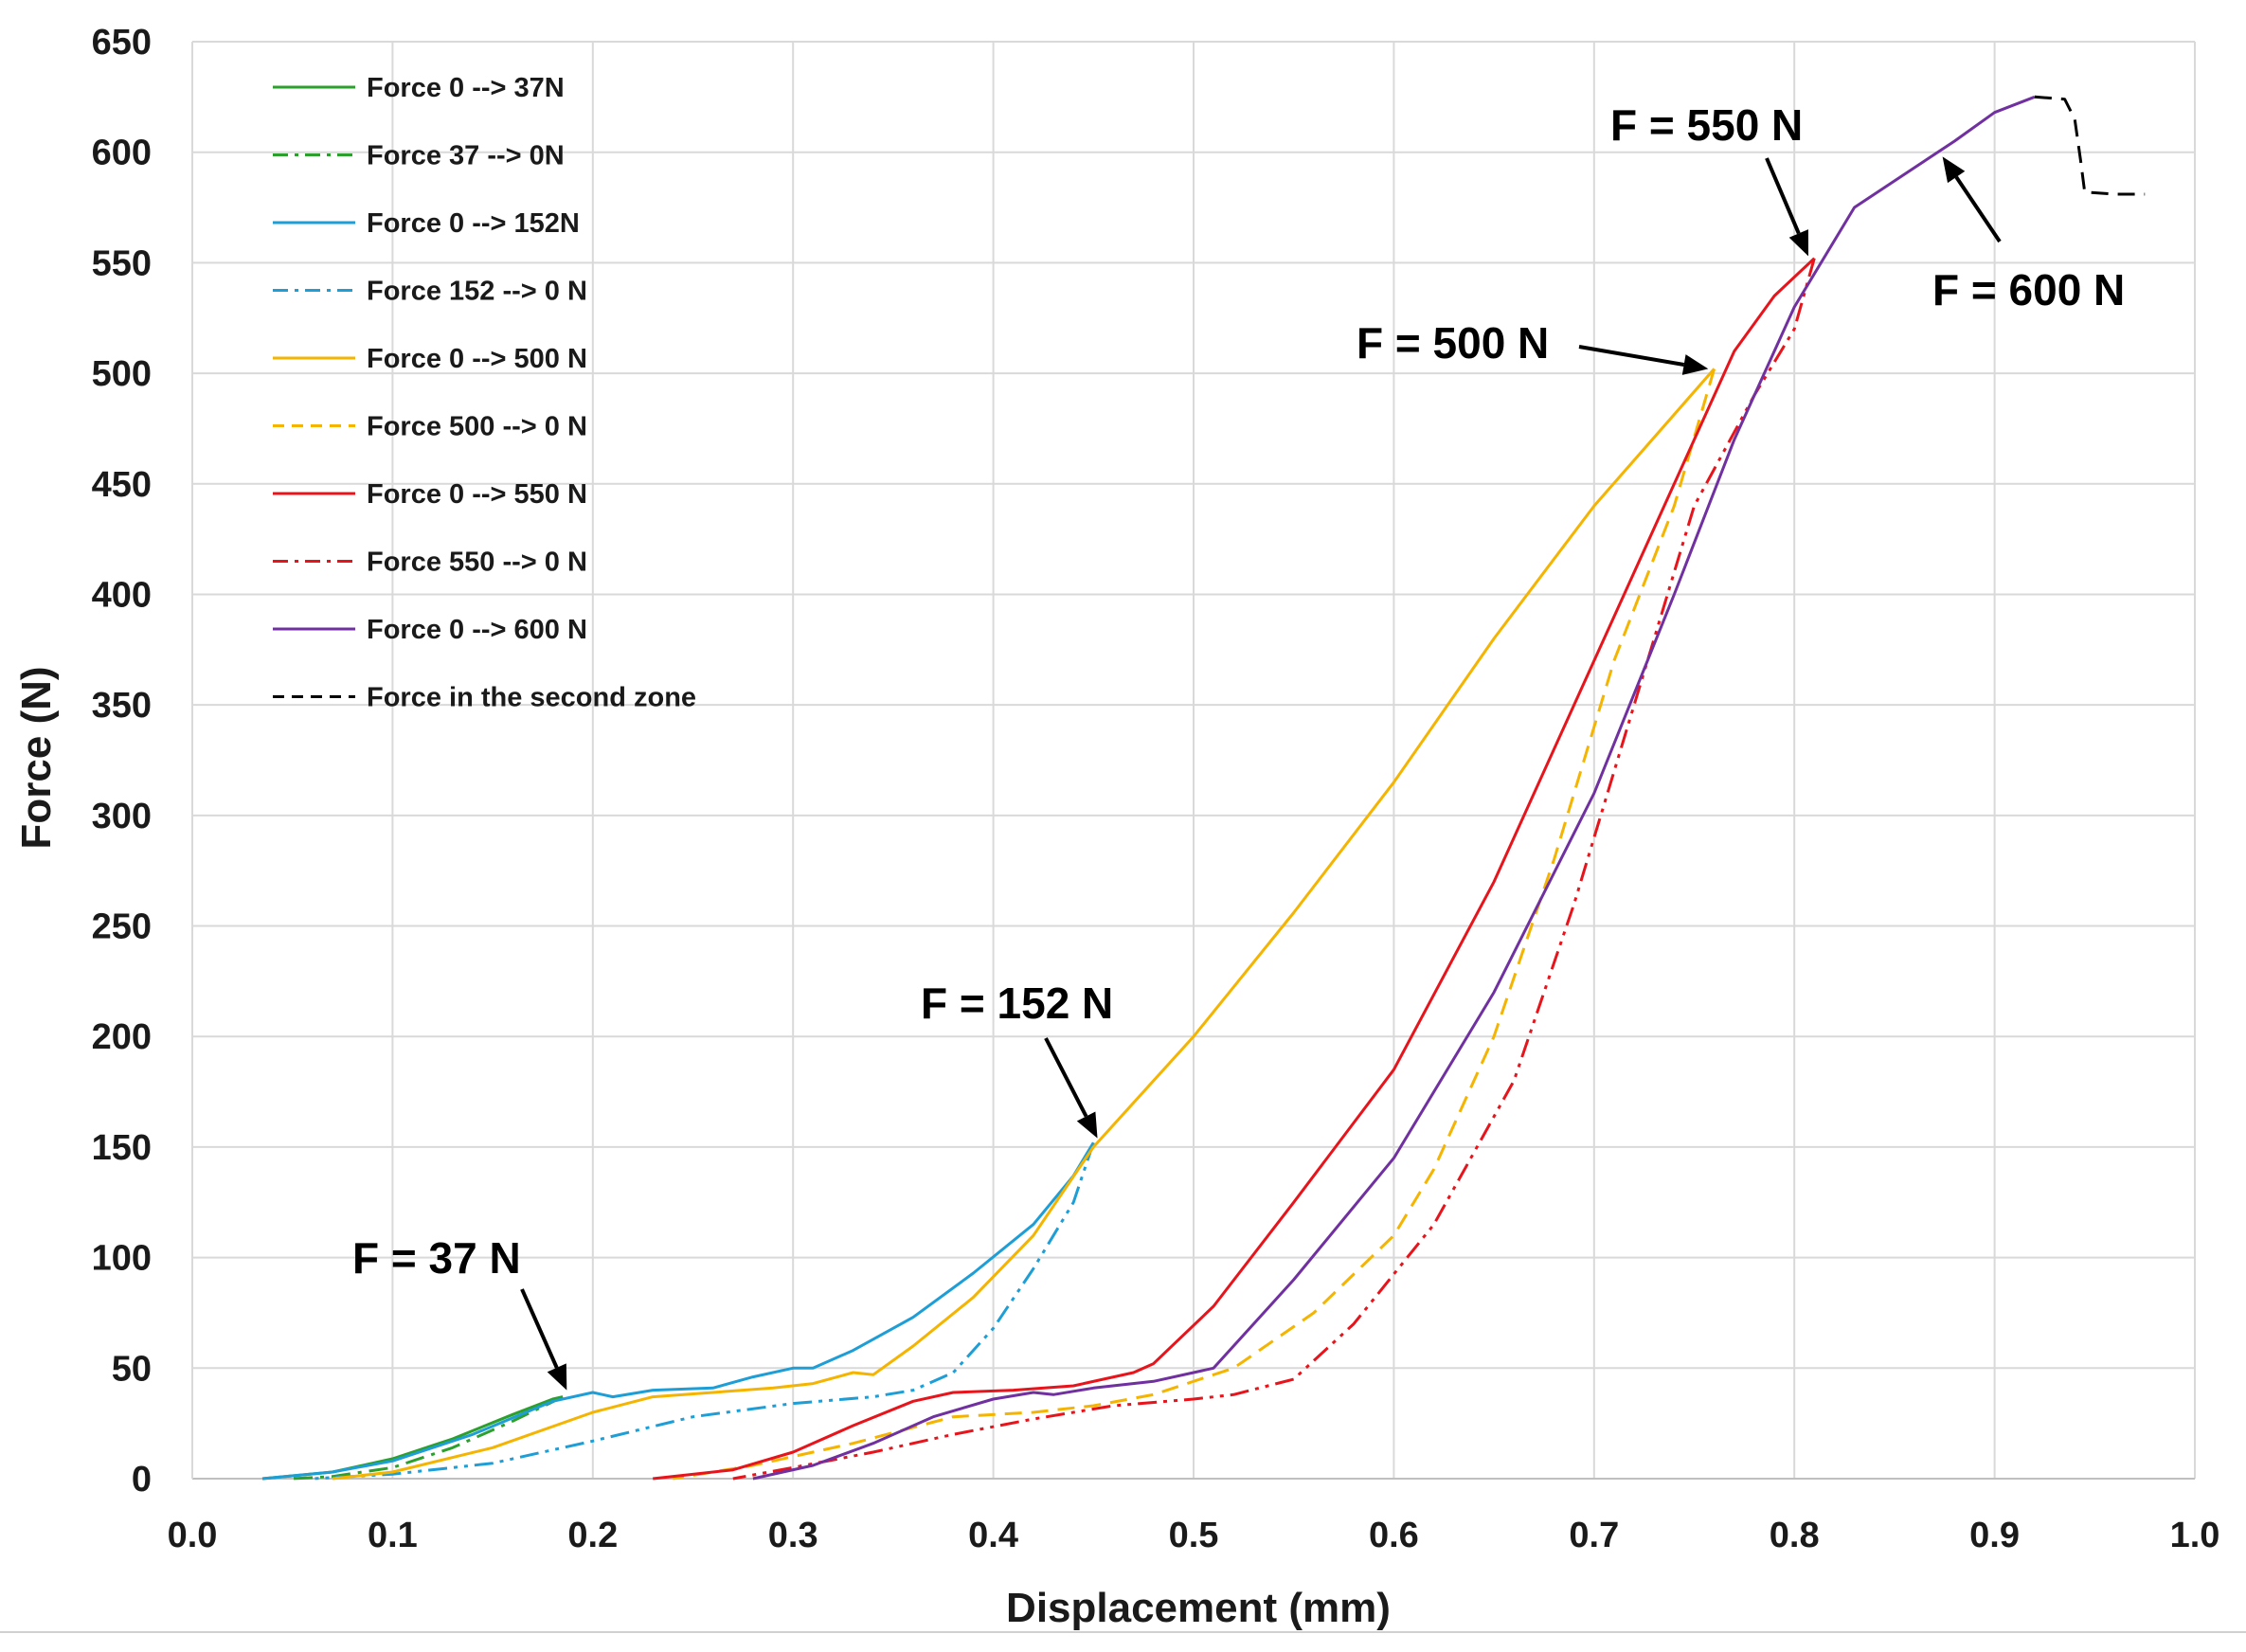 Image resolution: width=2246 pixels, height=1652 pixels. What do you see at coordinates (477, 630) in the screenshot?
I see `legend-entry: Force 0 --> 600 N` at bounding box center [477, 630].